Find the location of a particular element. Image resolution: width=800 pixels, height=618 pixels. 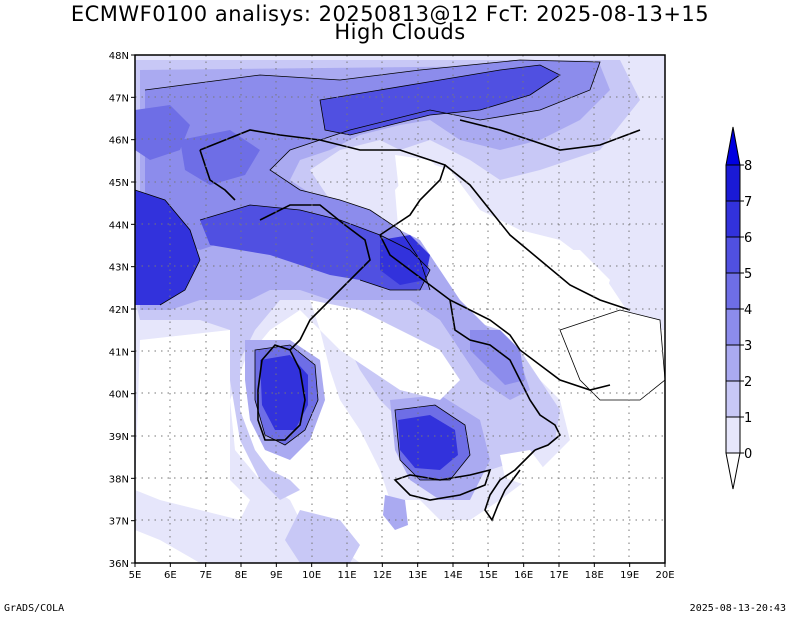

colorbar-upper-arrow is located at coordinates (733, 146).